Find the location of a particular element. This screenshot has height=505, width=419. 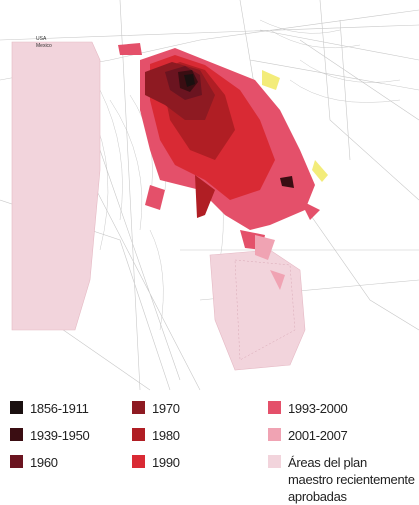

legend-label: 1980 is located at coordinates (166, 435).